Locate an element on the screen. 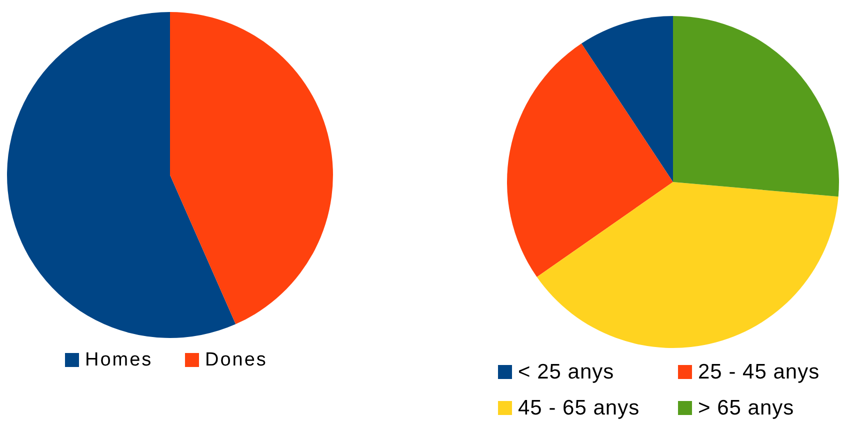  legend-label: 25 - 45 anys is located at coordinates (759, 372).